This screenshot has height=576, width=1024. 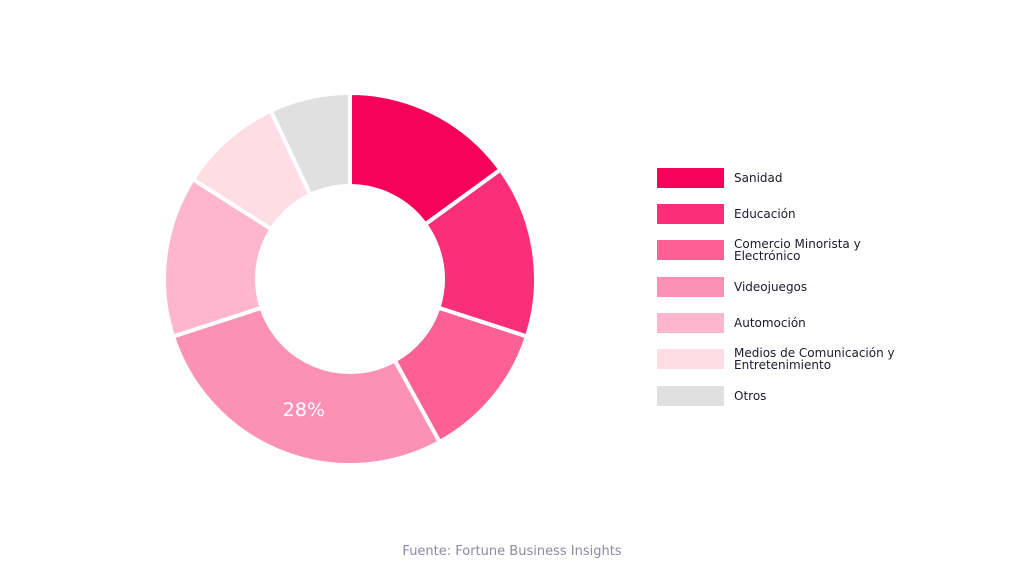 I want to click on legend-label: Videojuegos, so click(x=771, y=287).